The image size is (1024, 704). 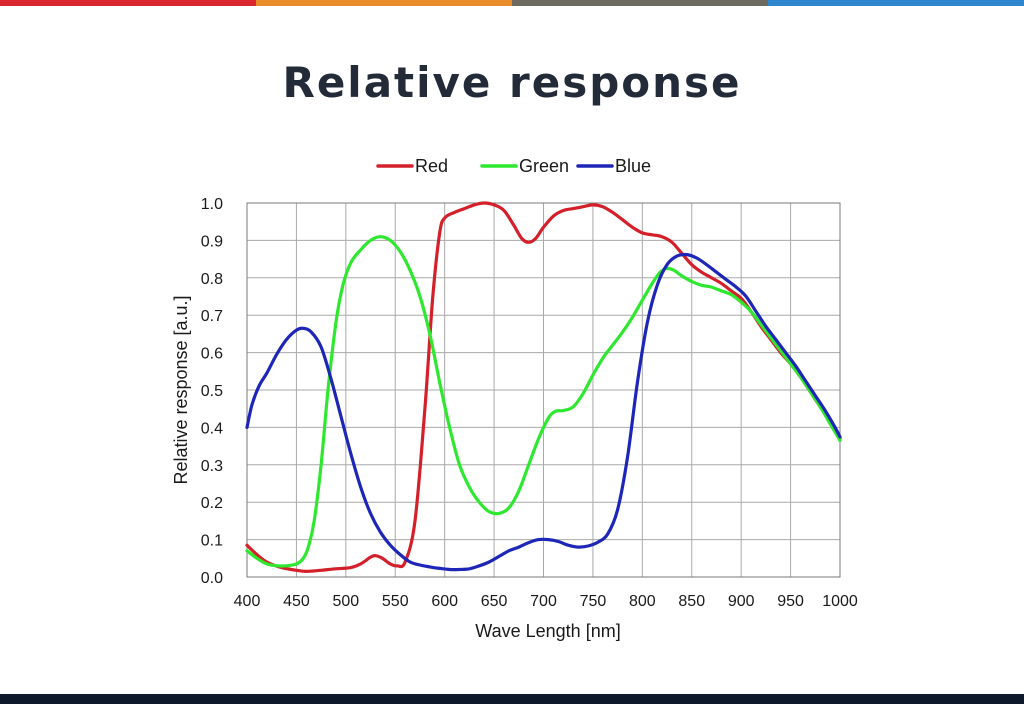 What do you see at coordinates (444, 601) in the screenshot?
I see `x-tick-label: 600` at bounding box center [444, 601].